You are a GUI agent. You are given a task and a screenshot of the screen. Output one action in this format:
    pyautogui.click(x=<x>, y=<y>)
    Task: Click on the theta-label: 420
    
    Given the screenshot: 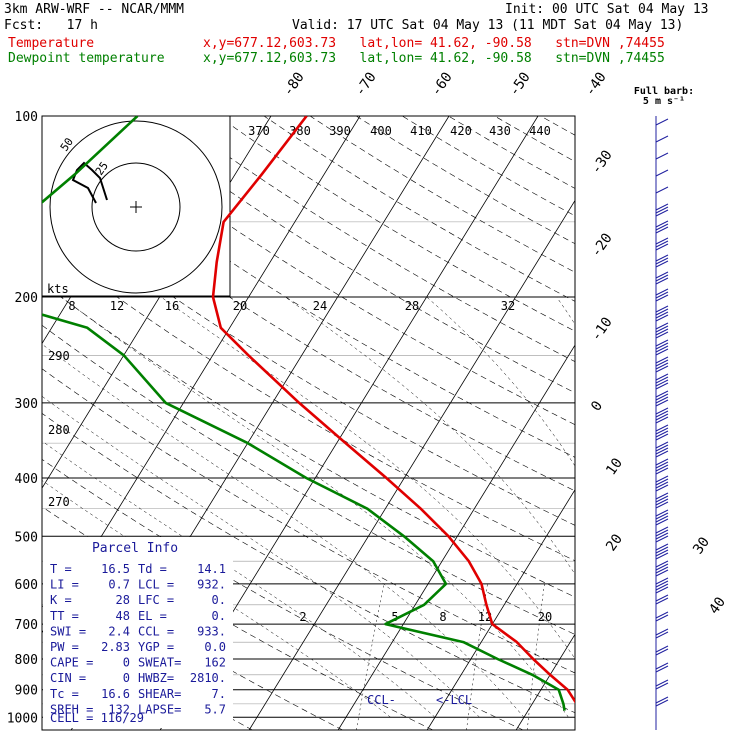 What is the action you would take?
    pyautogui.click(x=461, y=131)
    